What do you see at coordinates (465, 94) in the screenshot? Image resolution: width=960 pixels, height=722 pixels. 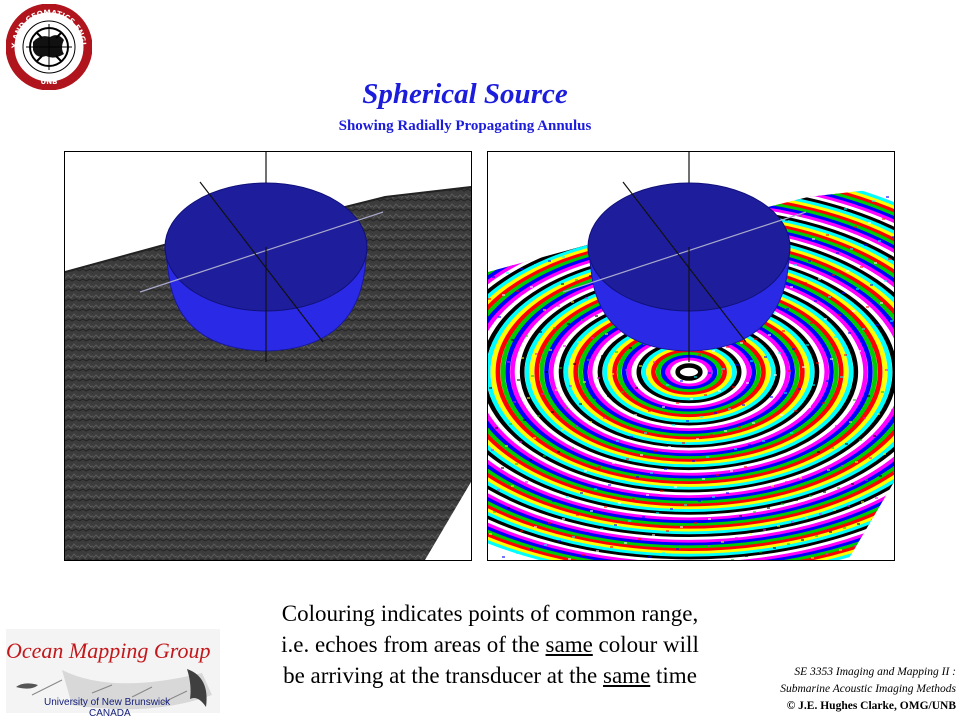 I see `slide-title: Spherical Source` at bounding box center [465, 94].